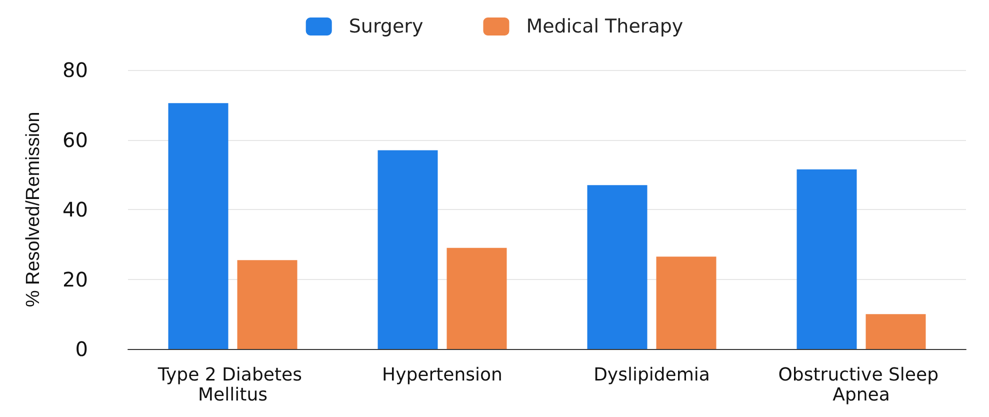 This screenshot has height=417, width=989. I want to click on x-tick-label: Type 2 Diabetes Mellitus, so click(232, 385).